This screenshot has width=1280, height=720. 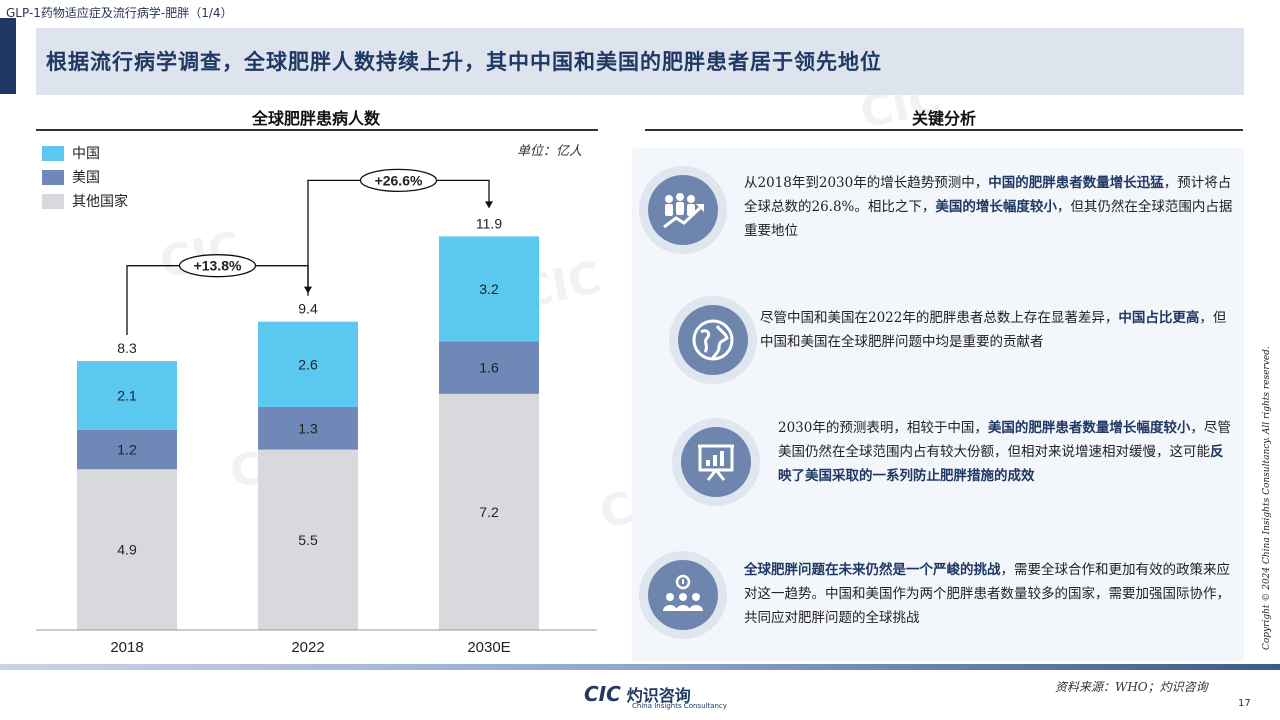 I want to click on data-label: 4.9, so click(x=127, y=550).